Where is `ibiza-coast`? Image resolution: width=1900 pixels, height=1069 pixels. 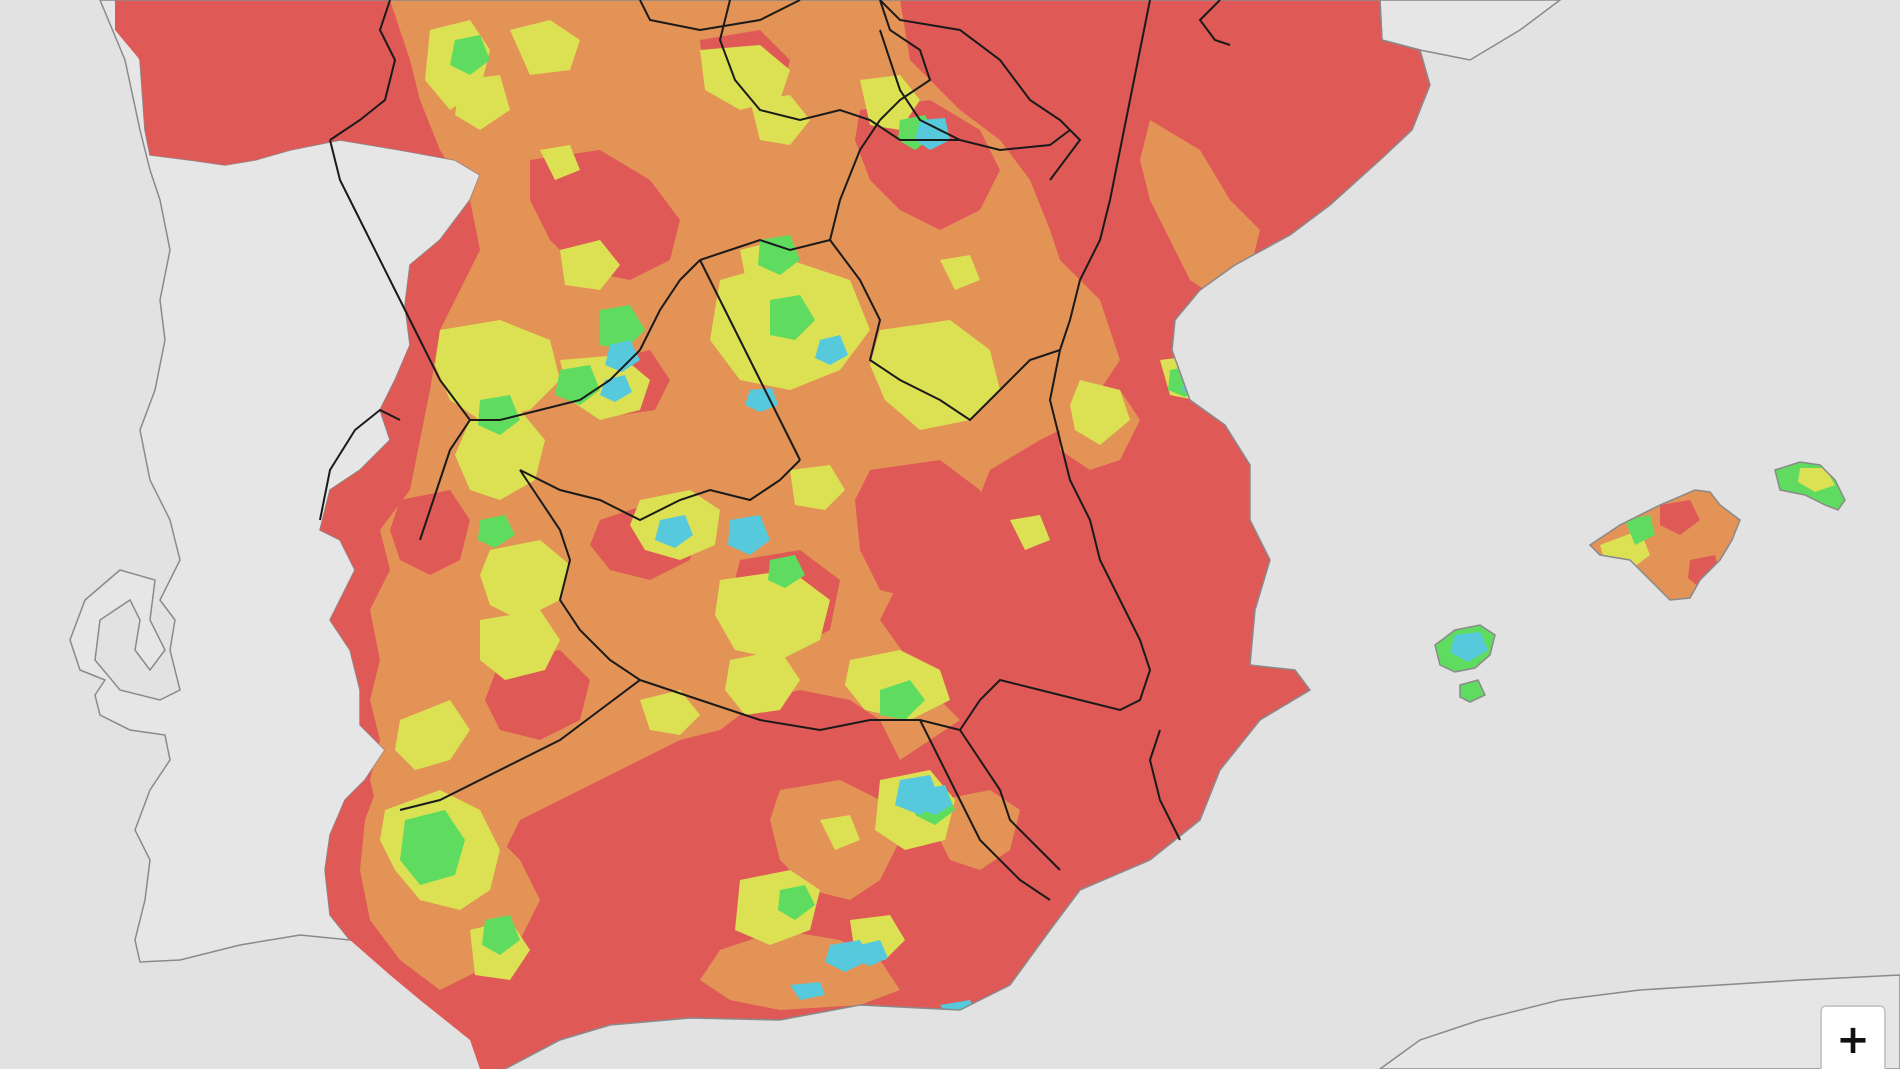 ibiza-coast is located at coordinates (1465, 663).